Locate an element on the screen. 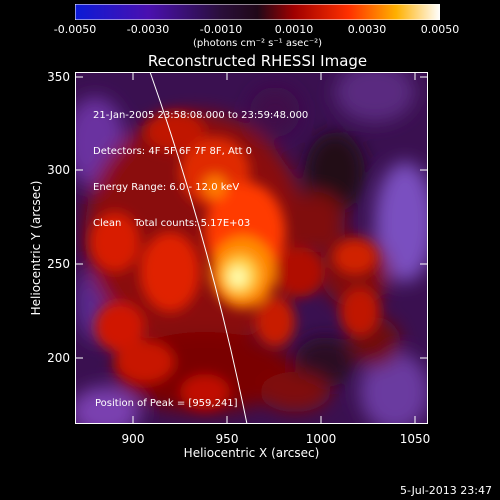  y-axis-label: Heliocentric Y (arcsec) is located at coordinates (36, 248).